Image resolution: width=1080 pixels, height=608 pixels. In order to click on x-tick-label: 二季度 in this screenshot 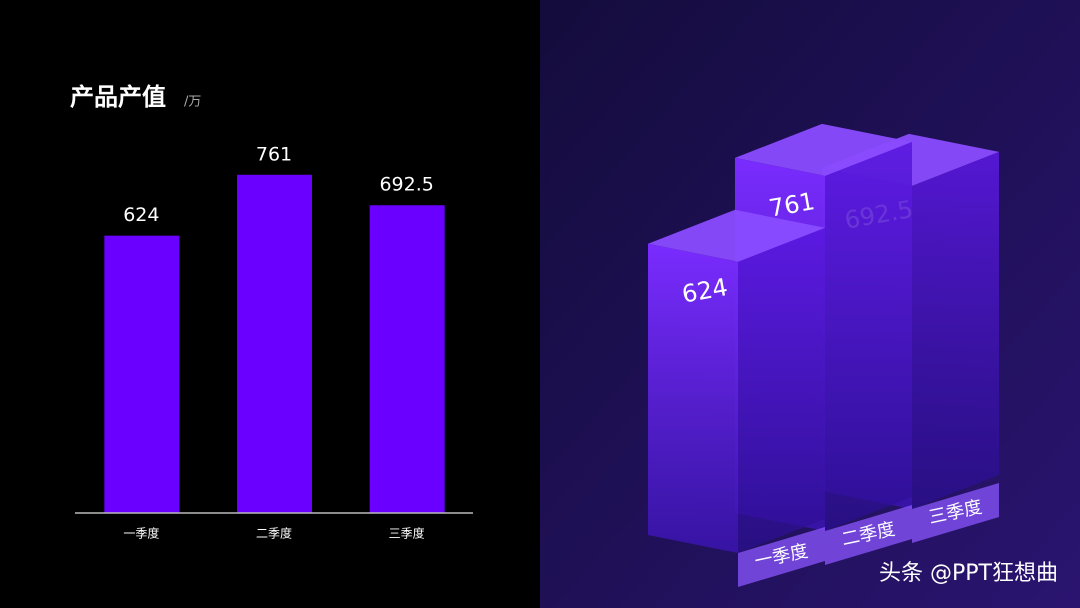, I will do `click(274, 533)`.